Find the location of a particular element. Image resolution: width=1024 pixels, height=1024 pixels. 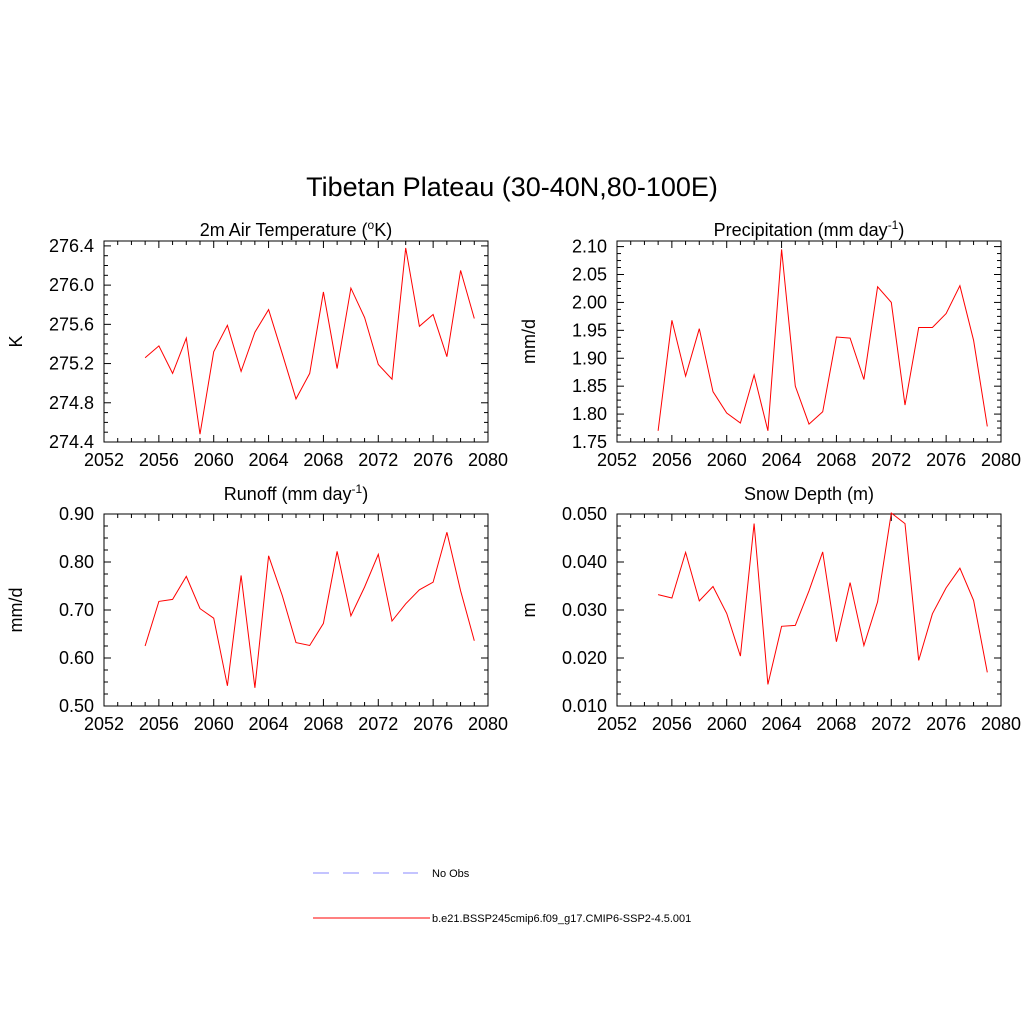

y-tick-label: 275.6 is located at coordinates (71, 324).